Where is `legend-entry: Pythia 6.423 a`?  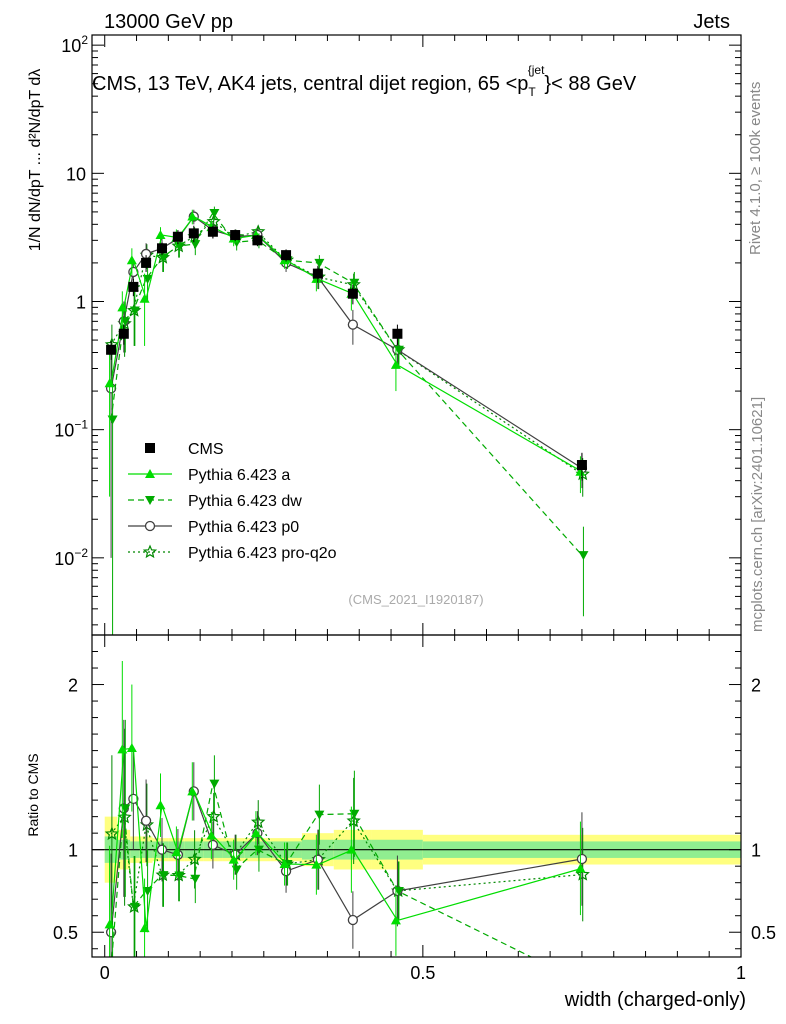 legend-entry: Pythia 6.423 a is located at coordinates (209, 475).